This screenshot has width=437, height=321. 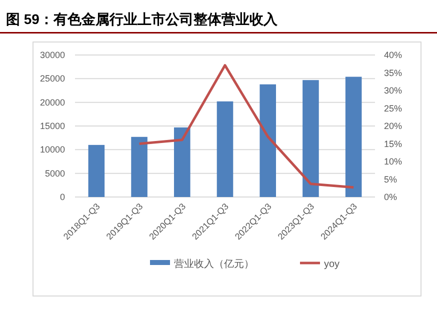 What do you see at coordinates (332, 264) in the screenshot?
I see `legend-label: yoy` at bounding box center [332, 264].